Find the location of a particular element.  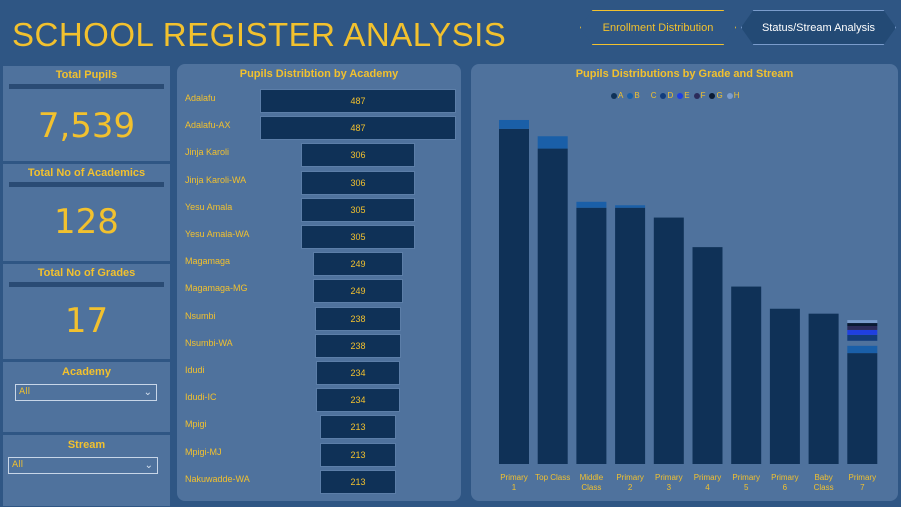

academy-bar-row: Jinja Karoli 306 is located at coordinates (319, 154).